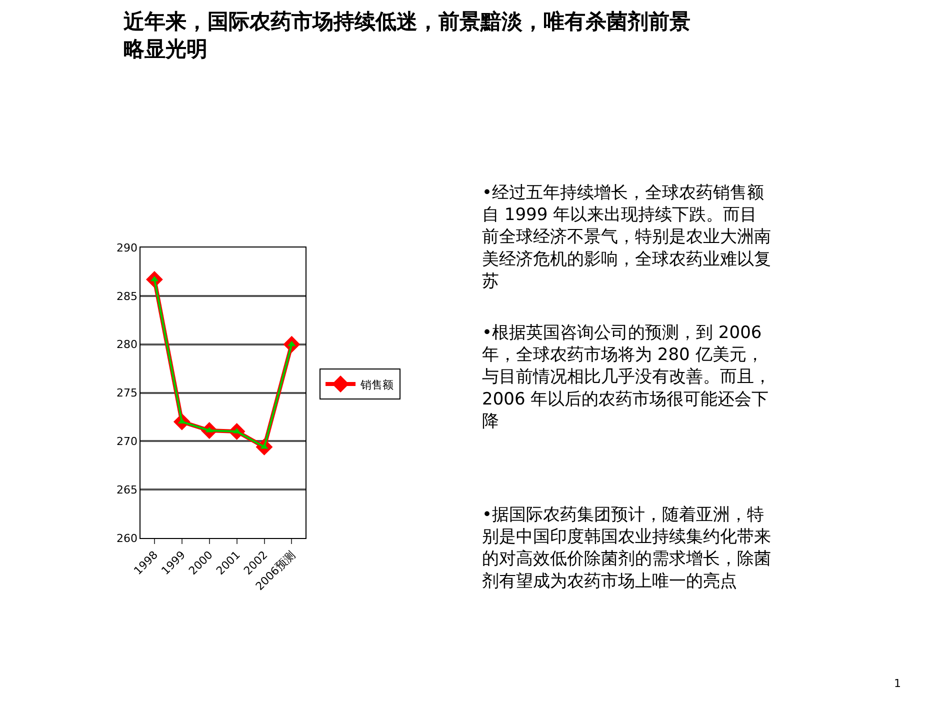 The height and width of the screenshot is (713, 950). What do you see at coordinates (626, 548) in the screenshot?
I see `text: •据国际农药集团预计，随着亚洲，特别是中国印度韩国农业持续集约化带来的对高效低价除菌剂的需求增长，除菌剂有望成为农药市场上唯一的亮点` at bounding box center [626, 548].